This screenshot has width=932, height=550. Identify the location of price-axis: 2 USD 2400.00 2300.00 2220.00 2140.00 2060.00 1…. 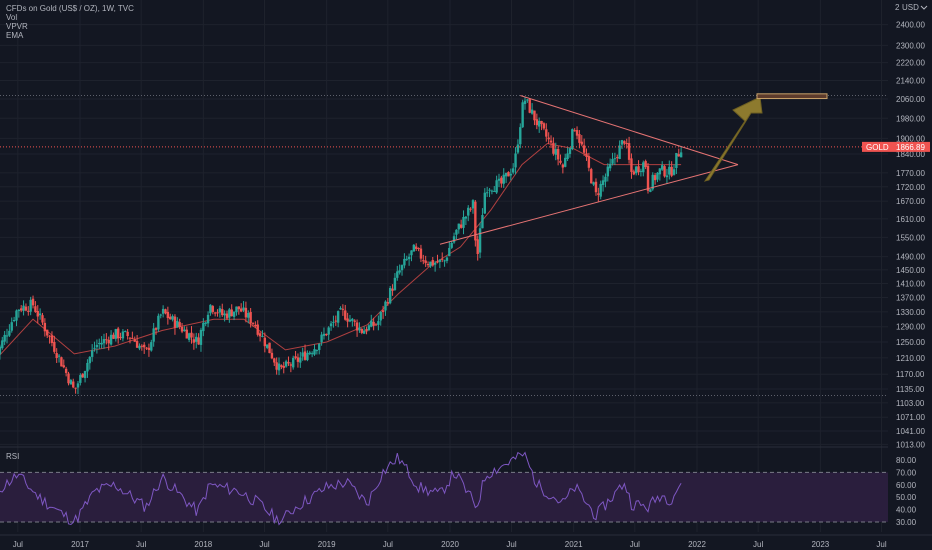
(897, 275).